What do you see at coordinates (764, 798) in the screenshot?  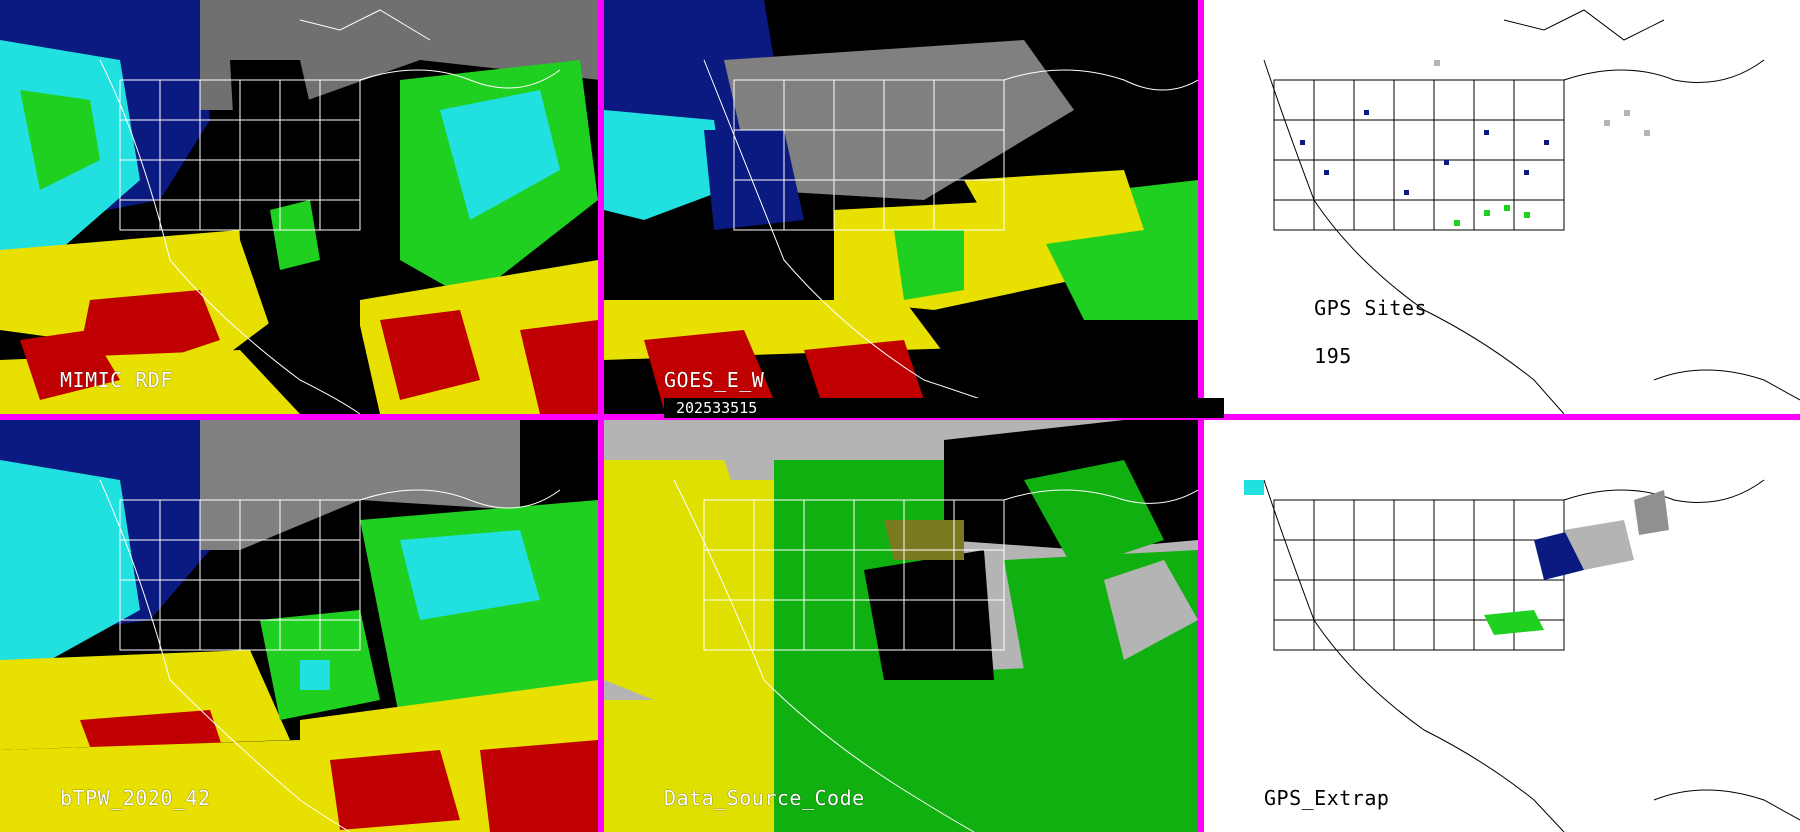 I see `panel-label-data-source: Data_Source_Code` at bounding box center [764, 798].